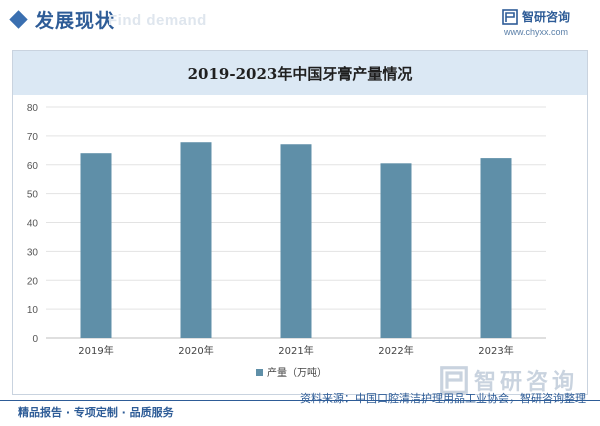 The height and width of the screenshot is (426, 600). Describe the element at coordinates (510, 16) in the screenshot. I see `brand-logo-icon` at that location.